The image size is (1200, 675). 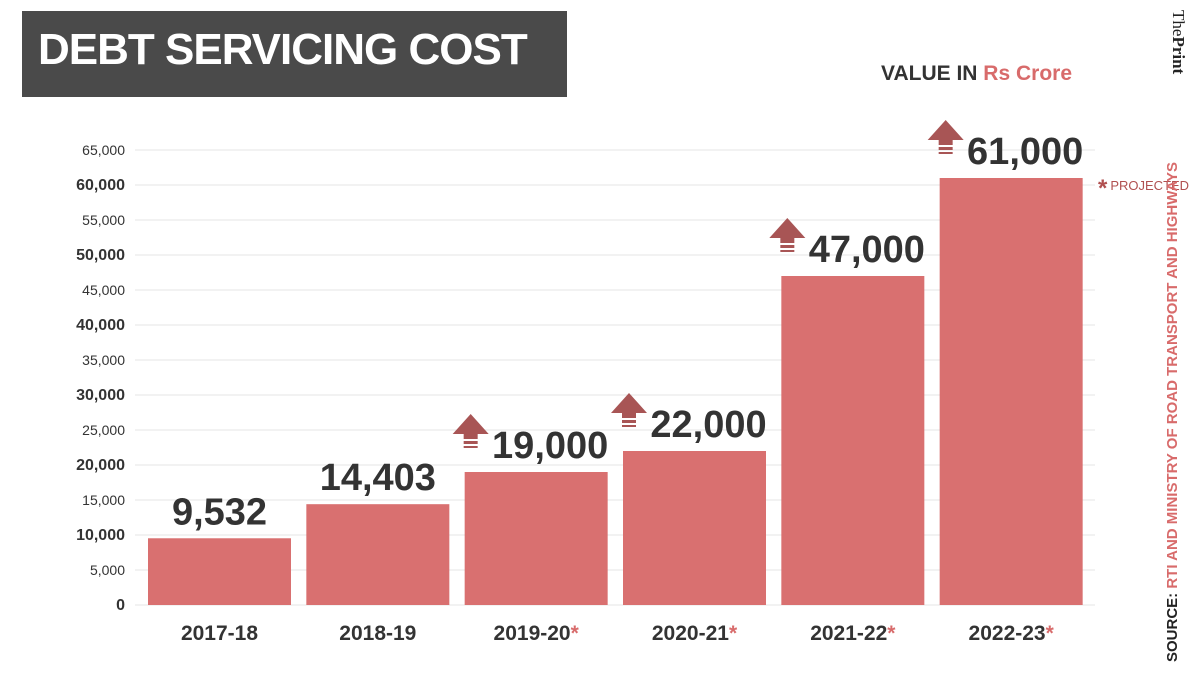 What do you see at coordinates (103, 430) in the screenshot?
I see `y-tick-label: 25,000` at bounding box center [103, 430].